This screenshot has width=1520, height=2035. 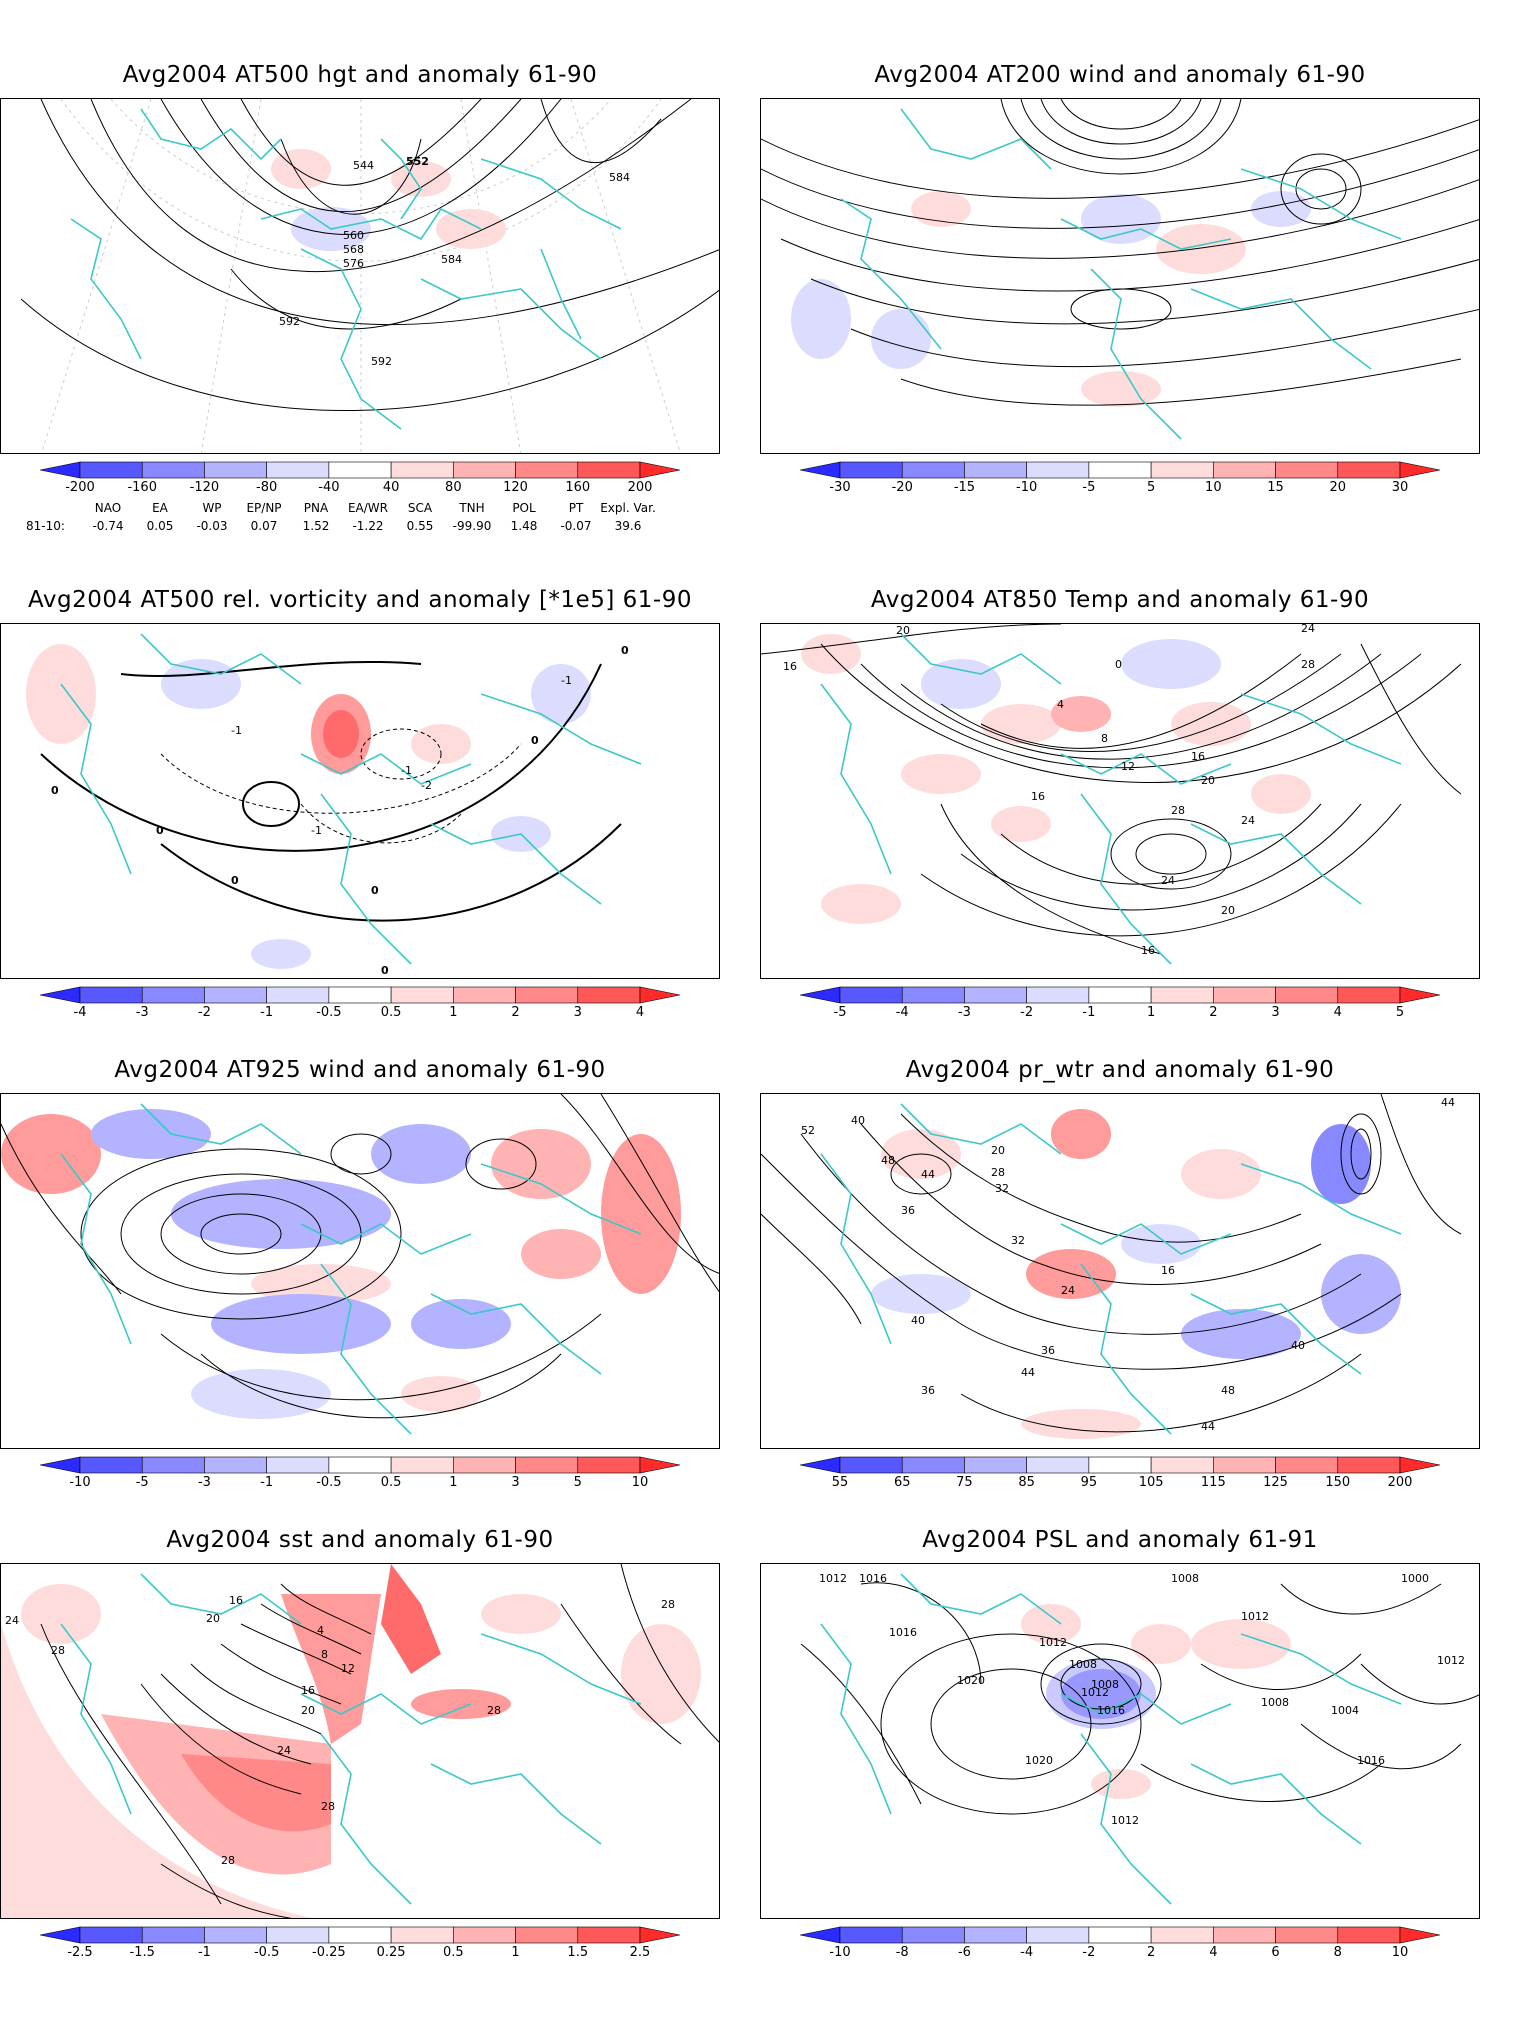 What do you see at coordinates (524, 508) in the screenshot?
I see `teleconnection-name: POL` at bounding box center [524, 508].